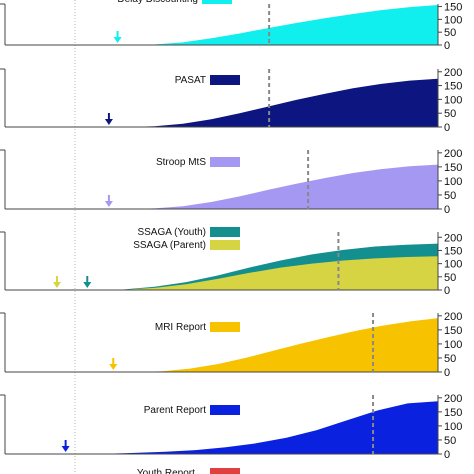 This screenshot has height=474, width=474. I want to click on legend-label: PASAT, so click(190, 80).